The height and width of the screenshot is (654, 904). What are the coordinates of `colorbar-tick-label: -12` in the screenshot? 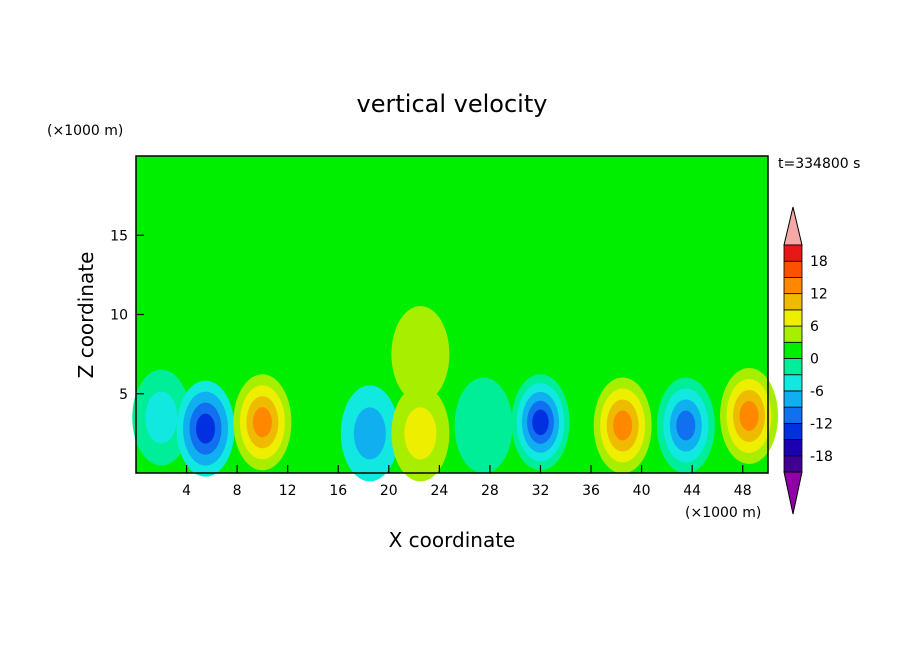 It's located at (821, 424).